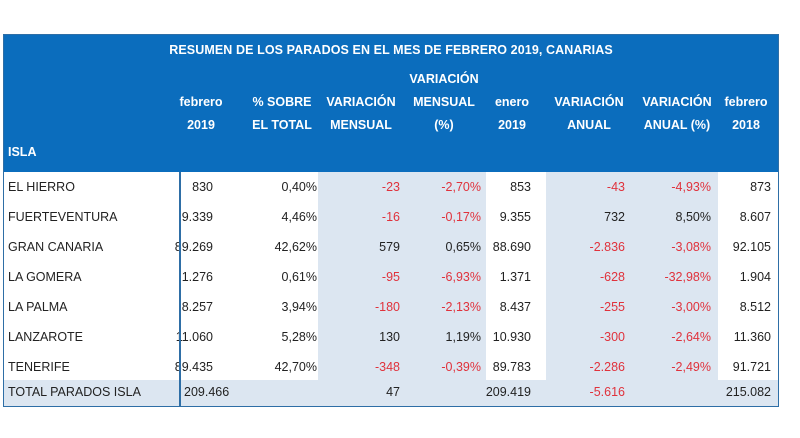 The height and width of the screenshot is (438, 800). I want to click on shaded-region-annual, so click(632, 277).